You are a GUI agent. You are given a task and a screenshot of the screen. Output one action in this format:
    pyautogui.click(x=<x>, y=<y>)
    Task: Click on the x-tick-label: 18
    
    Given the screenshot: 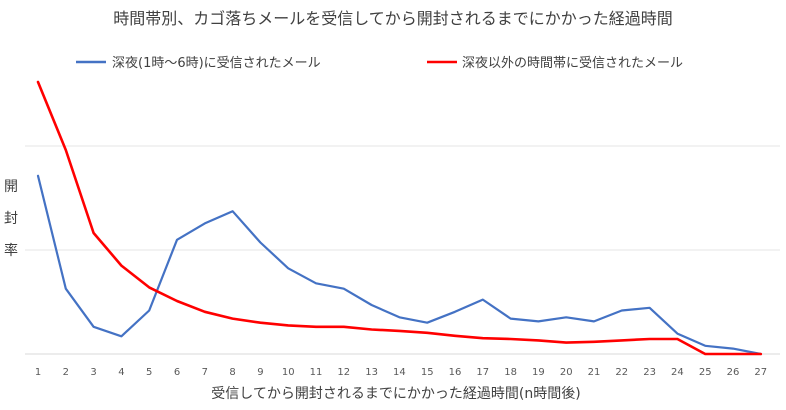 What is the action you would take?
    pyautogui.click(x=510, y=372)
    